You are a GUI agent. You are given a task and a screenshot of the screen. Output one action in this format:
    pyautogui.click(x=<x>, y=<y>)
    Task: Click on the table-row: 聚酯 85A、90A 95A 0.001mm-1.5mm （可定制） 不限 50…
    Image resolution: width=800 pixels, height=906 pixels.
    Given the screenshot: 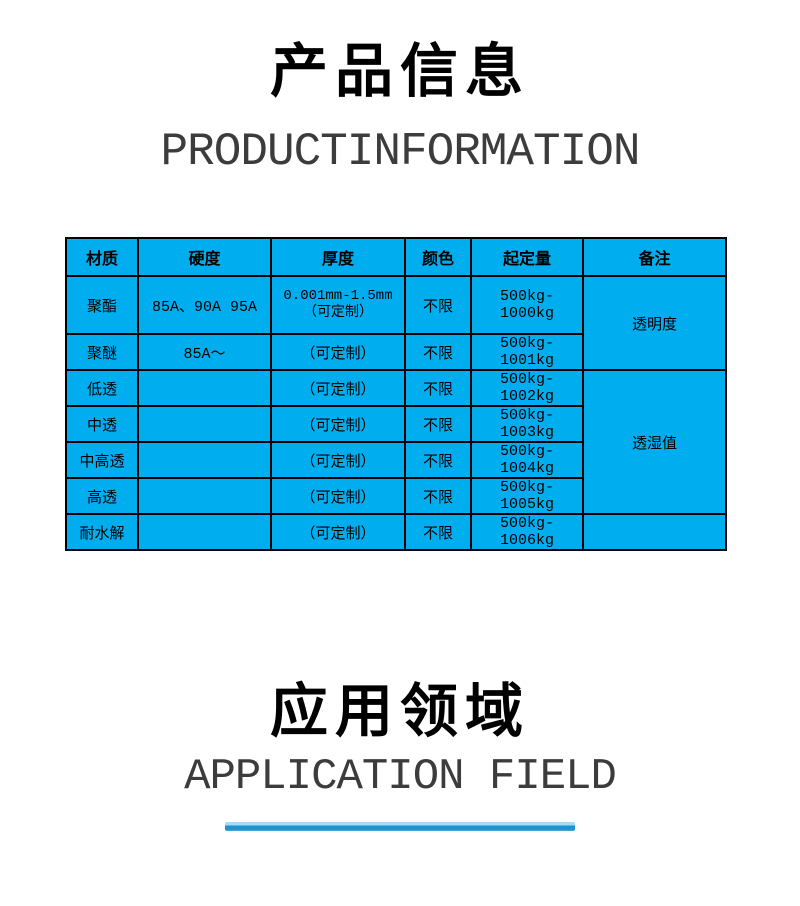 What is the action you would take?
    pyautogui.click(x=396, y=323)
    